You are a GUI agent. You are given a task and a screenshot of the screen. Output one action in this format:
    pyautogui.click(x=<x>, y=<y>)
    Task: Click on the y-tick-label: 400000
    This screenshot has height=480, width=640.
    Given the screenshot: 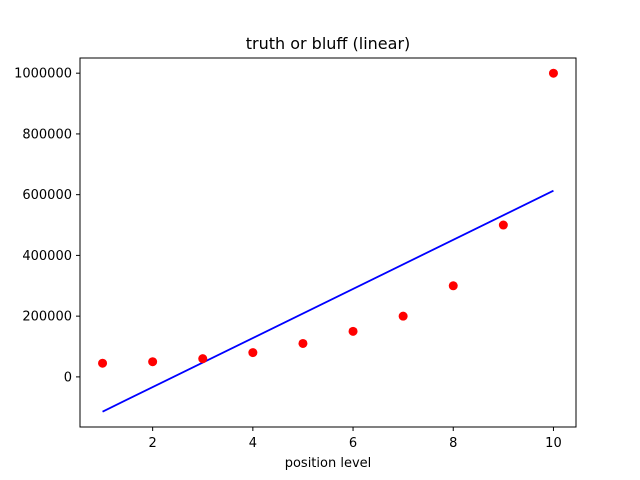 What is the action you would take?
    pyautogui.click(x=47, y=256)
    